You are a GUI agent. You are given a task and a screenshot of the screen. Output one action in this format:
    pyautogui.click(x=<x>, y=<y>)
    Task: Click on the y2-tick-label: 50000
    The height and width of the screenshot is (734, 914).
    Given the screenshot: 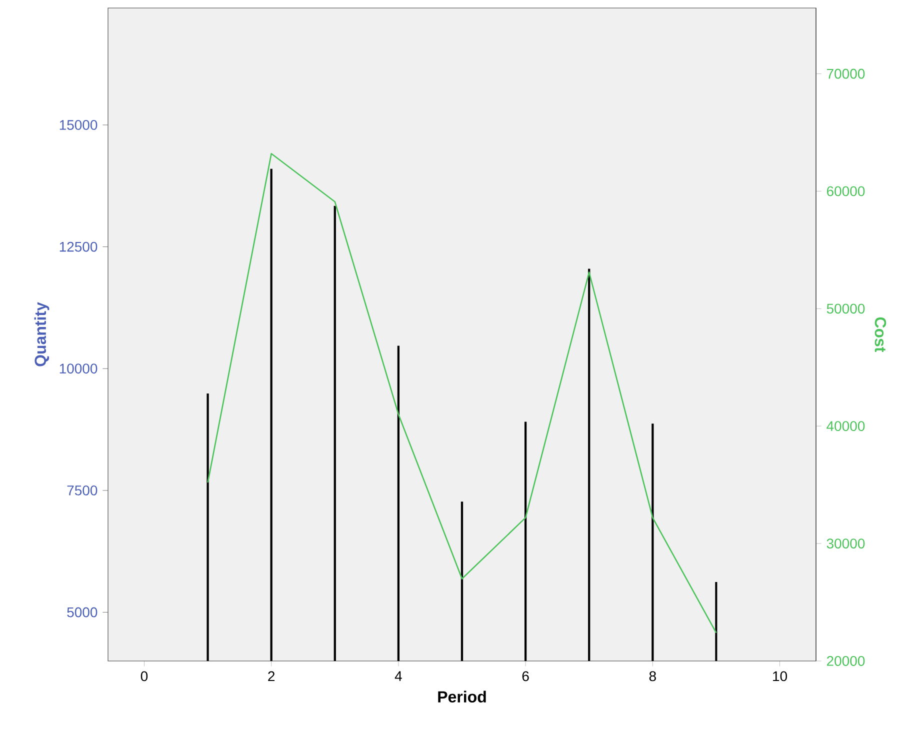 What is the action you would take?
    pyautogui.click(x=845, y=309)
    